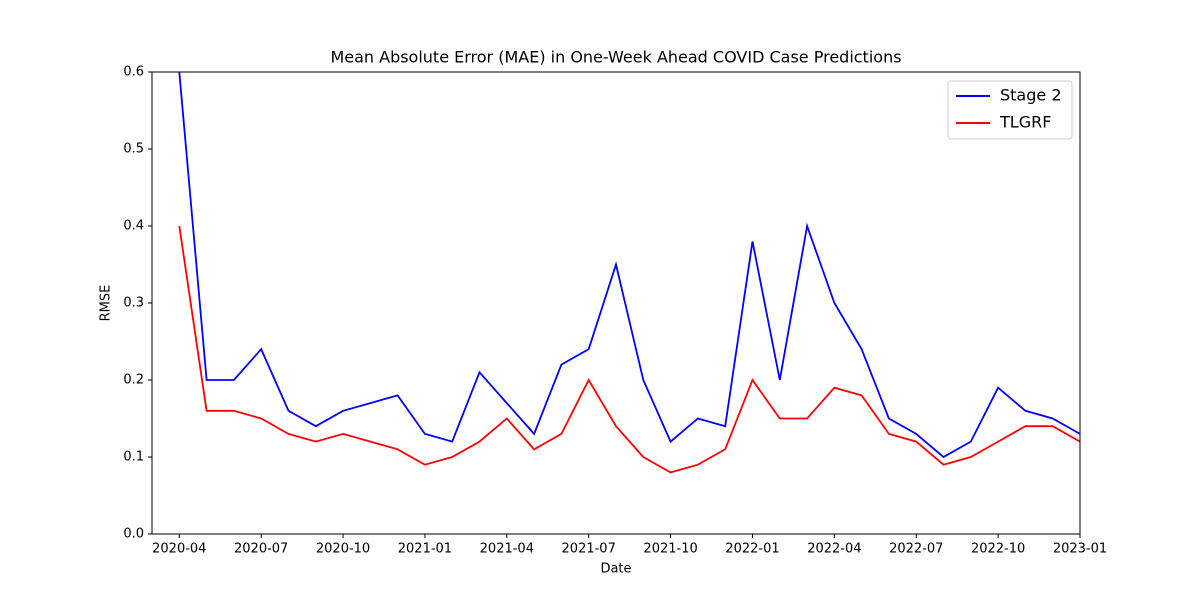 This screenshot has height=604, width=1200. I want to click on x-tick-label: 2021-10, so click(670, 549).